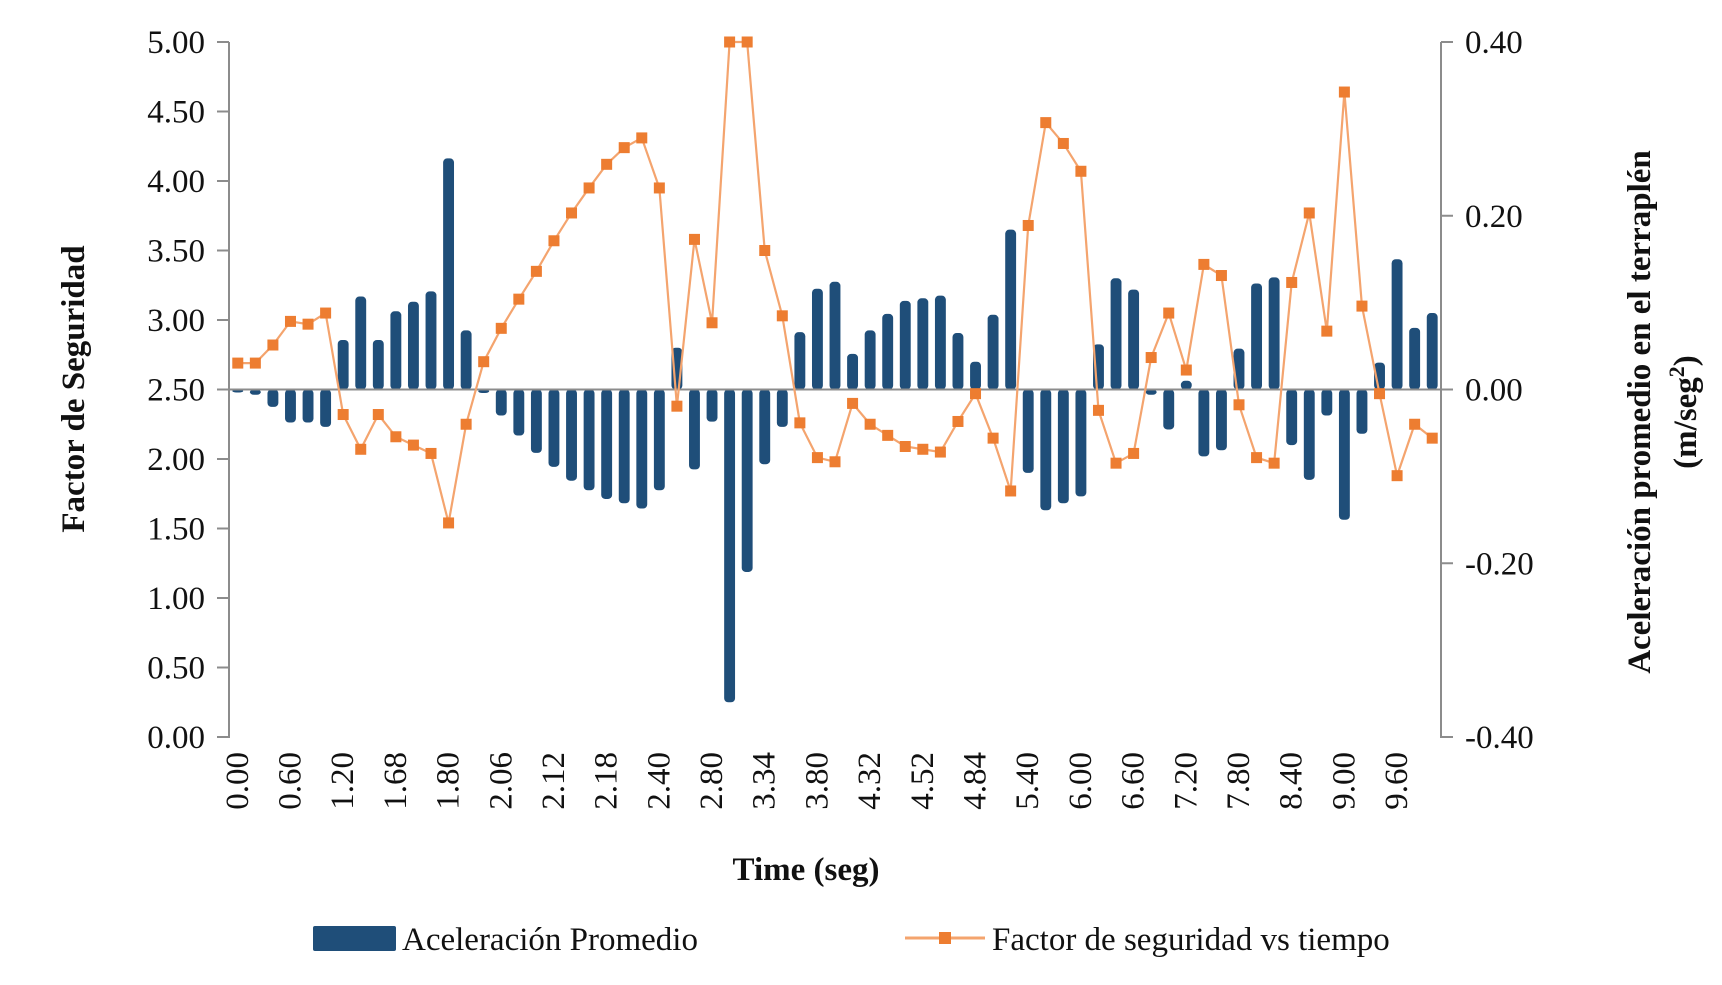 This screenshot has width=1722, height=985. I want to click on legend-item-line: Factor de seguridad vs tiempo, so click(1147, 940).